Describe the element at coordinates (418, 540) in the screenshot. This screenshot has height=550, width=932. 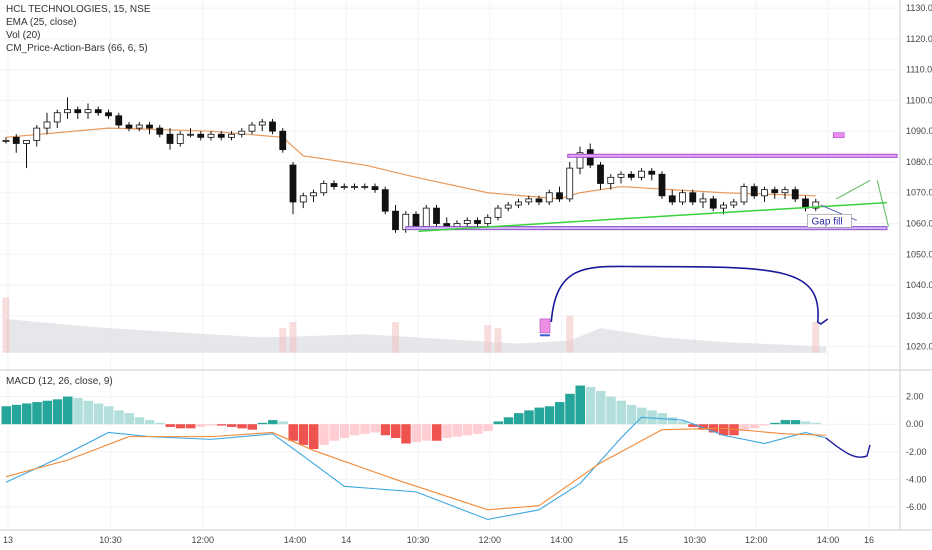
I see `time-tick-label: 10:30` at that location.